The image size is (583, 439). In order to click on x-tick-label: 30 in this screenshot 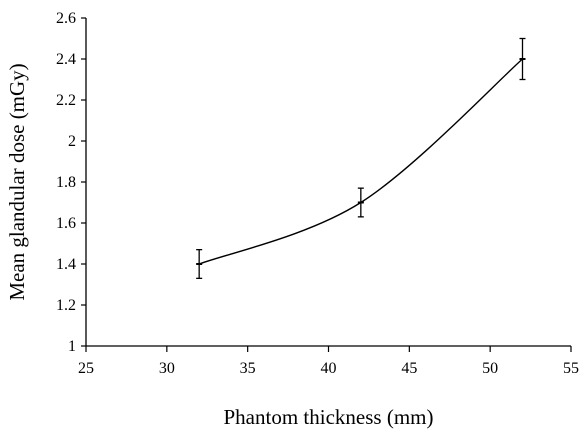, I will do `click(167, 368)`.